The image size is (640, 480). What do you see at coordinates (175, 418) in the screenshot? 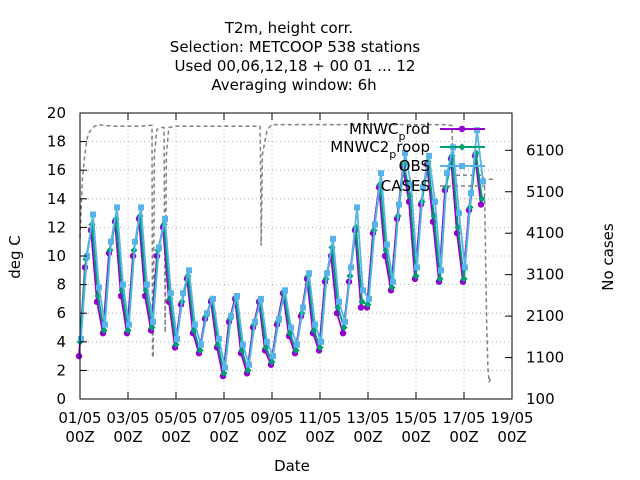
I see `x-tick-label-date: 05/05` at bounding box center [175, 418].